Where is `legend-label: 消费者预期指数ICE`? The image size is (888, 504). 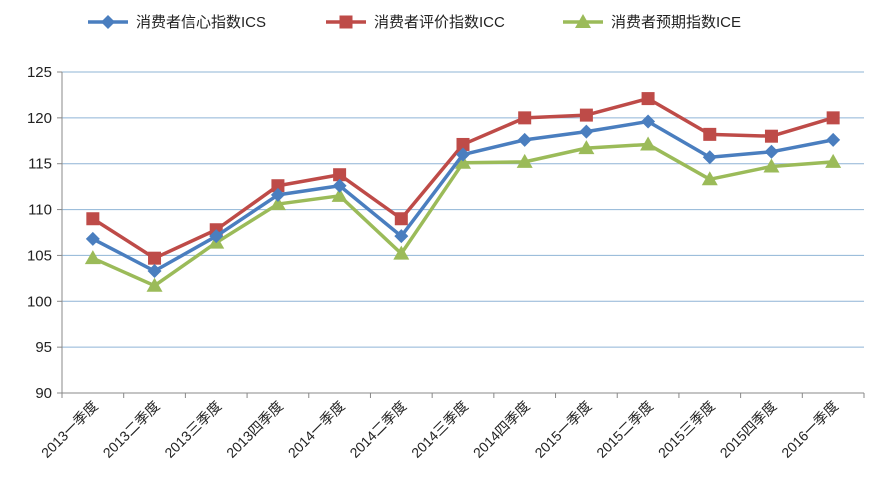
legend-label: 消费者预期指数ICE is located at coordinates (676, 22).